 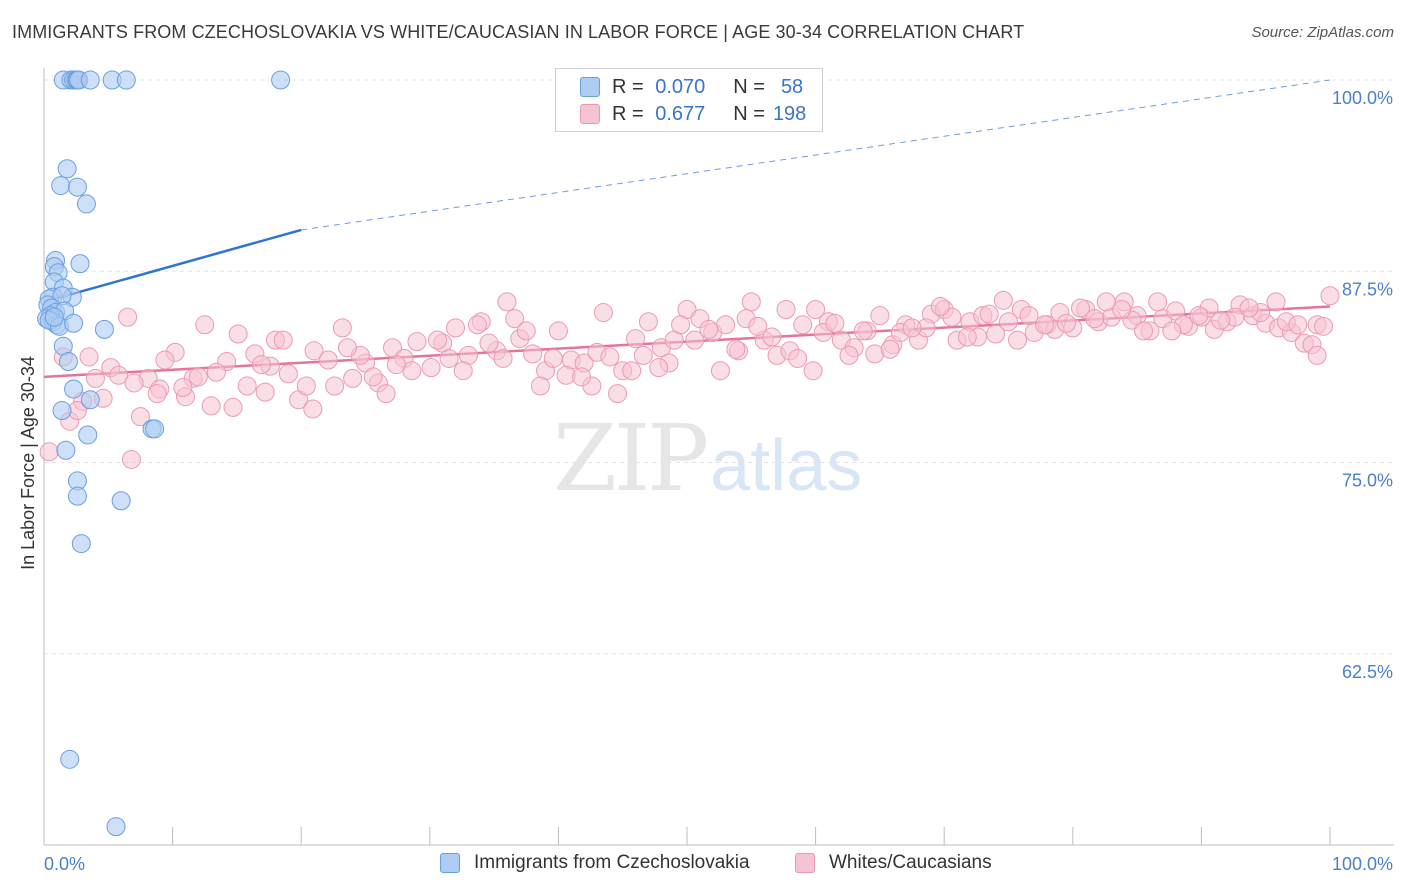 What do you see at coordinates (910, 862) in the screenshot?
I see `legend-label-whites: Whites/Caucasians` at bounding box center [910, 862].